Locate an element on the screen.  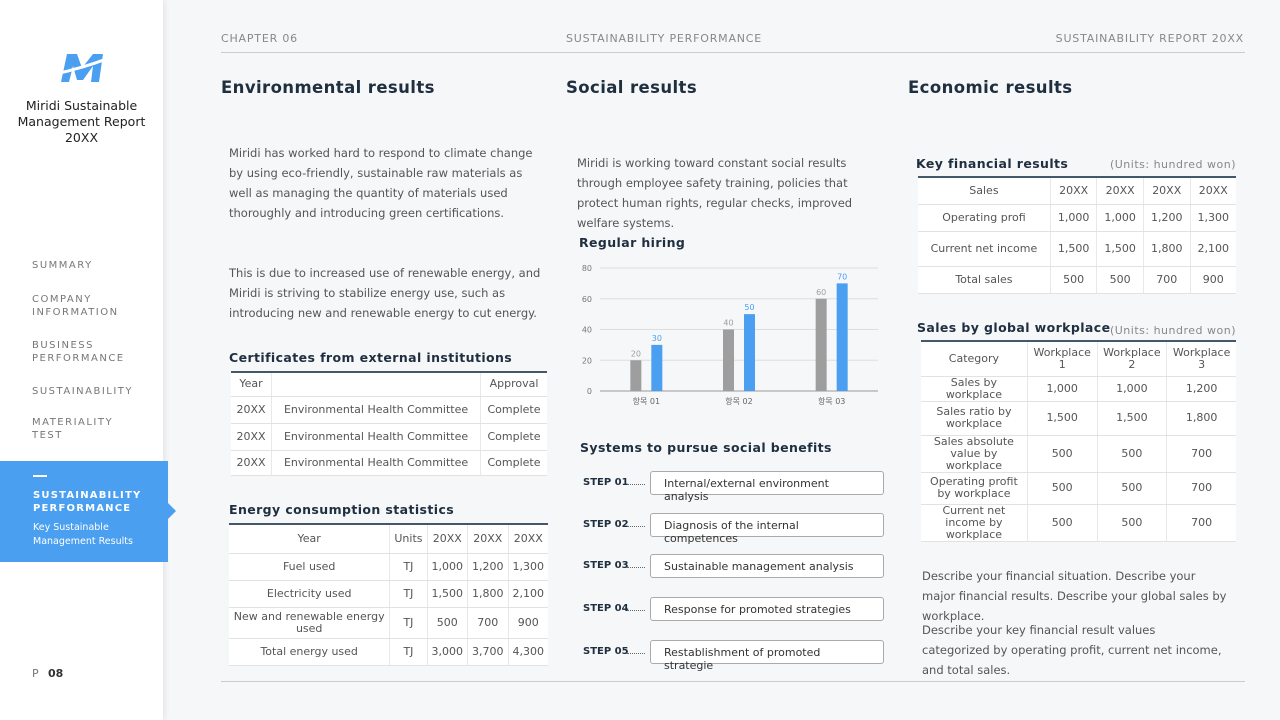
nav-item: MATERIALITY TEST is located at coordinates (73, 429).